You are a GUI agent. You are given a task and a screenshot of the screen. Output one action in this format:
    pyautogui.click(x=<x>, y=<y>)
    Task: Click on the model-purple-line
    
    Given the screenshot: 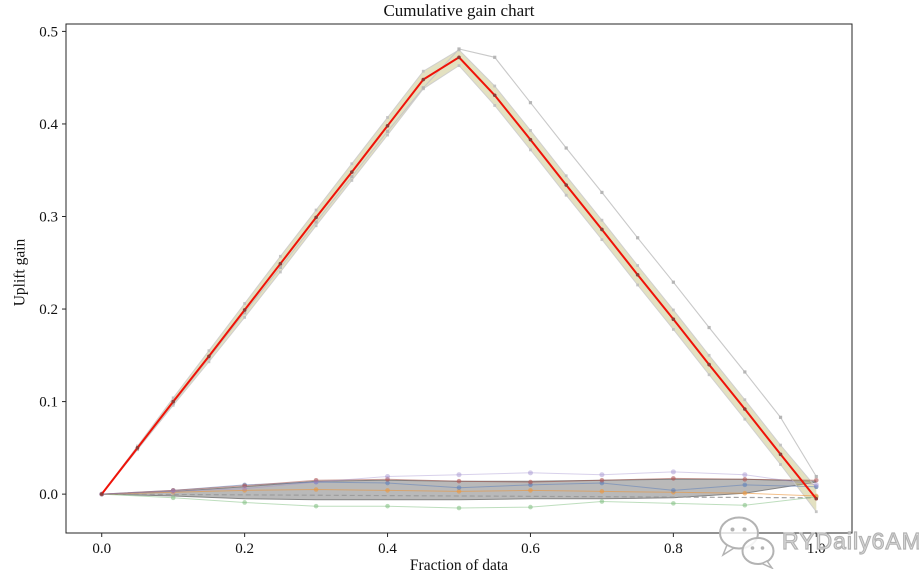 What is the action you would take?
    pyautogui.click(x=459, y=483)
    